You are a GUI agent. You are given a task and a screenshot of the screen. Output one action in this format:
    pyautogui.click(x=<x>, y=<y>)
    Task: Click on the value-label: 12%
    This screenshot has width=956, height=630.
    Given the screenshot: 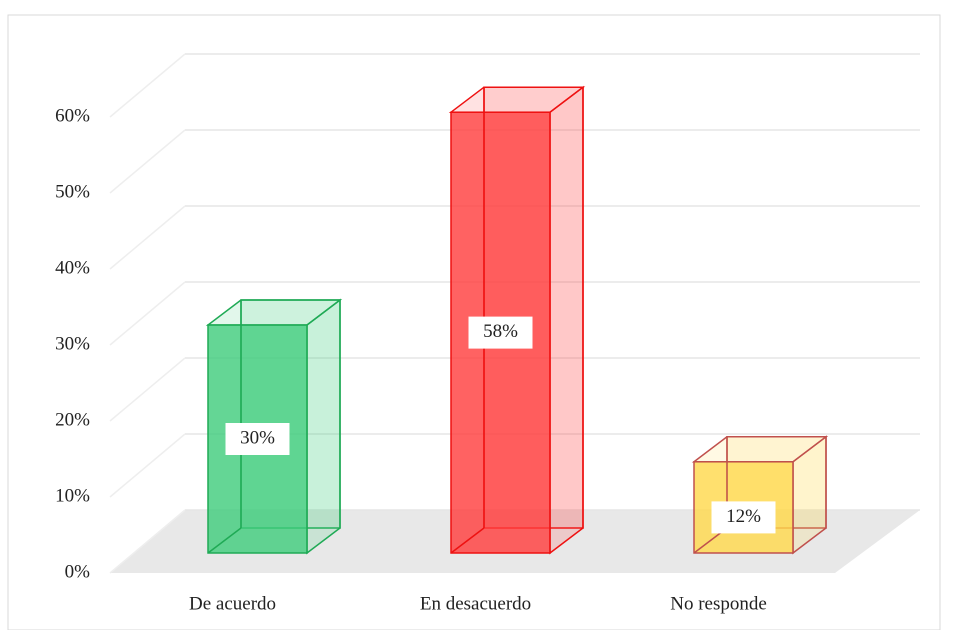 What is the action you would take?
    pyautogui.click(x=743, y=516)
    